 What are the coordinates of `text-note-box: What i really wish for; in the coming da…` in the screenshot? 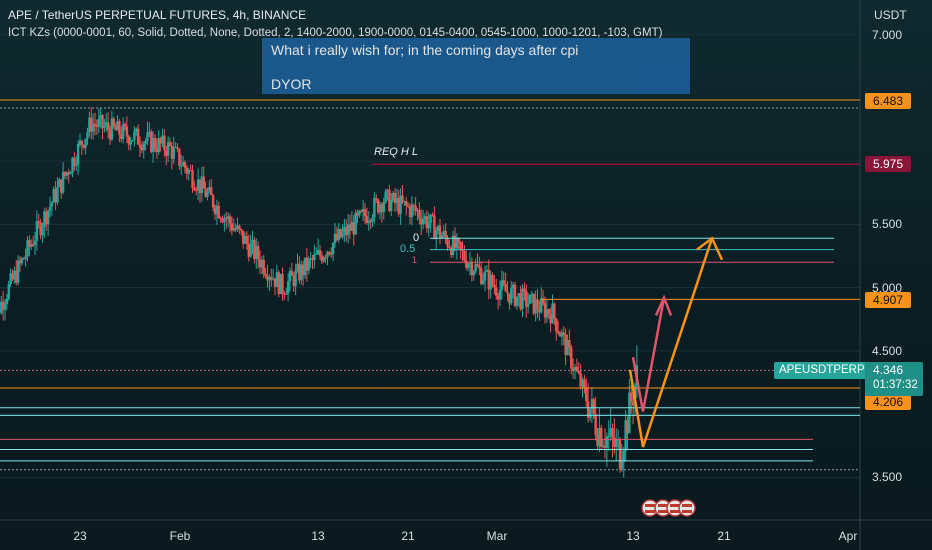 It's located at (476, 66).